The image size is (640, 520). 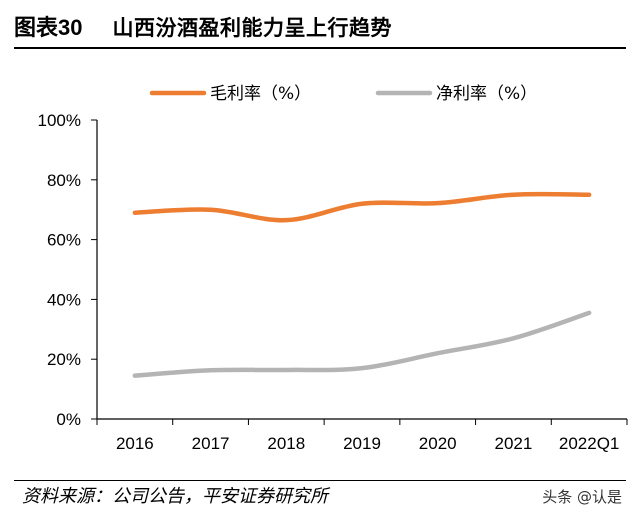 What do you see at coordinates (64, 240) in the screenshot?
I see `y-tick-label: 60%` at bounding box center [64, 240].